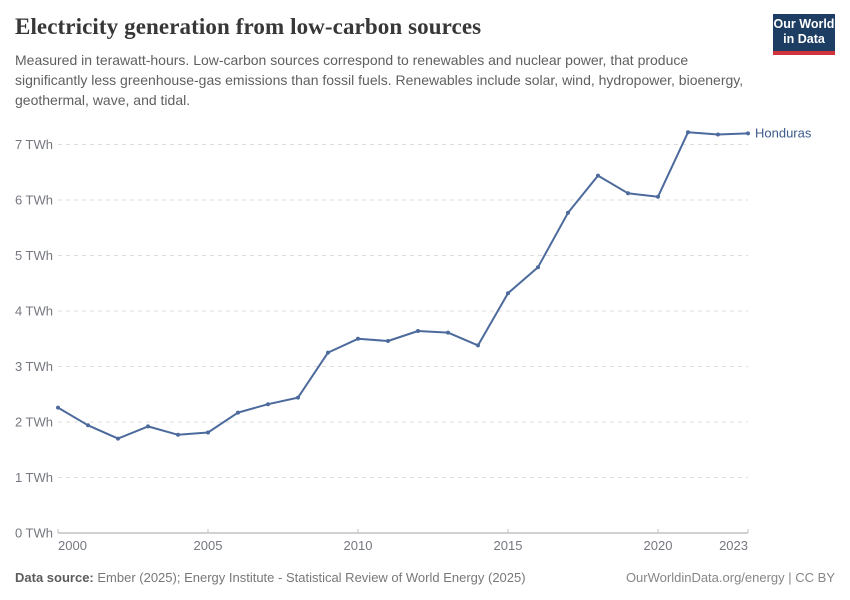 This screenshot has width=850, height=600. Describe the element at coordinates (730, 577) in the screenshot. I see `owid-credit-link: OurWorldinData.org/energy | CC BY` at that location.